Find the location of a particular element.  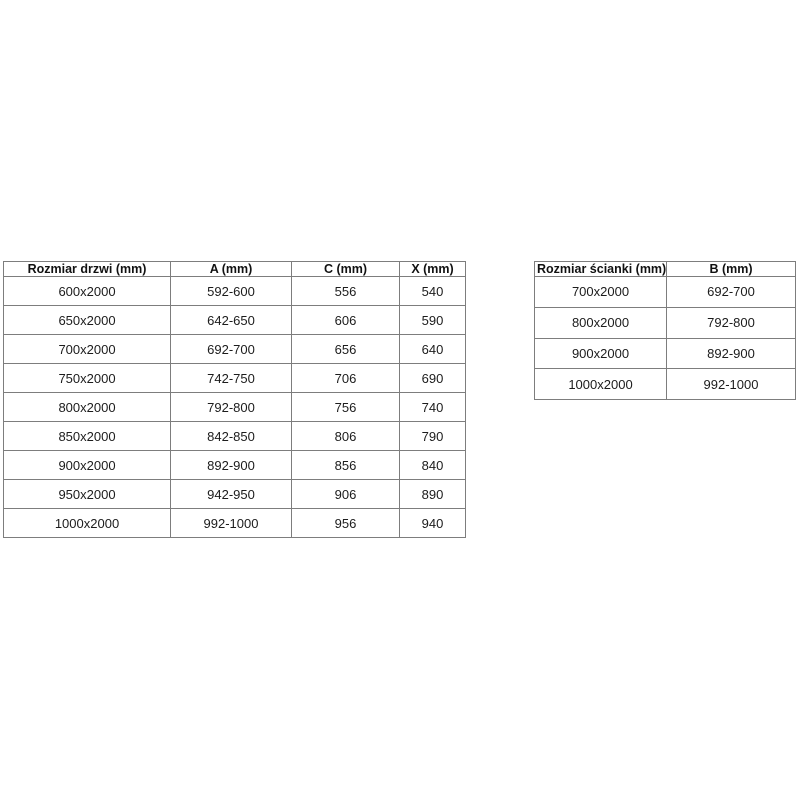

table-row: 650x2000 642-650 606 590 is located at coordinates (234, 320).